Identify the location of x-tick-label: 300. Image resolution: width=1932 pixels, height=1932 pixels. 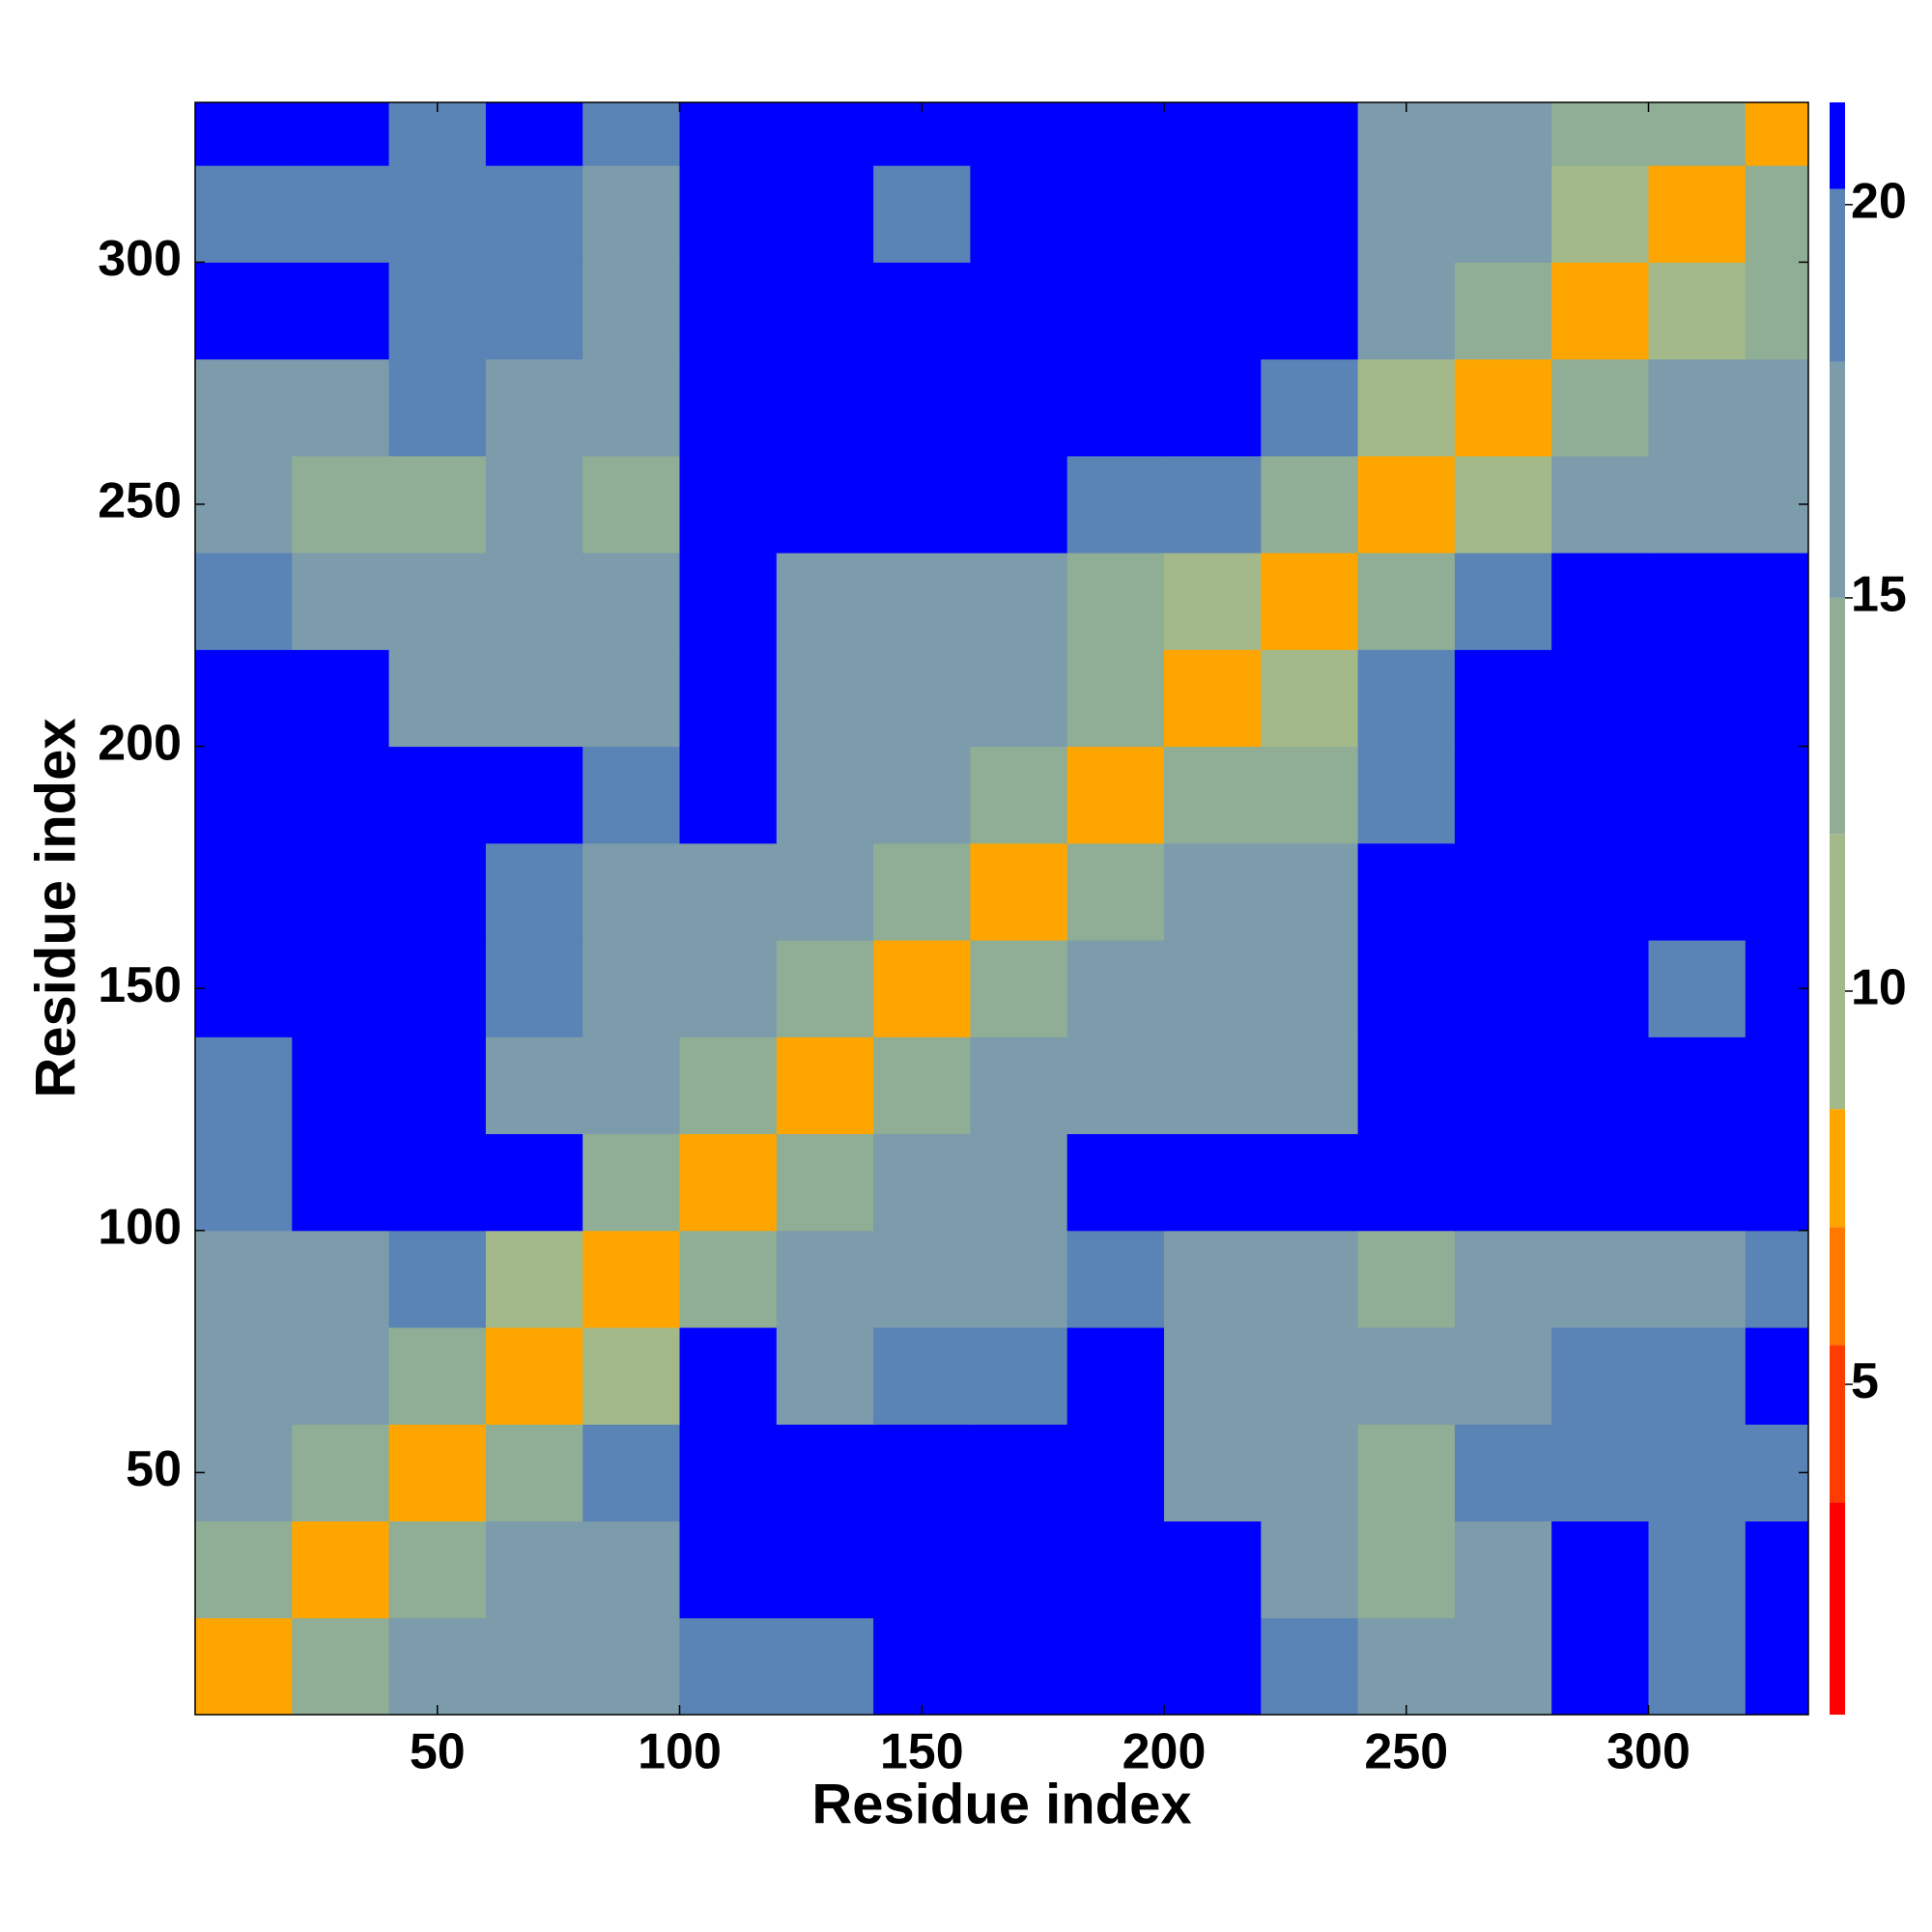
(1648, 1752).